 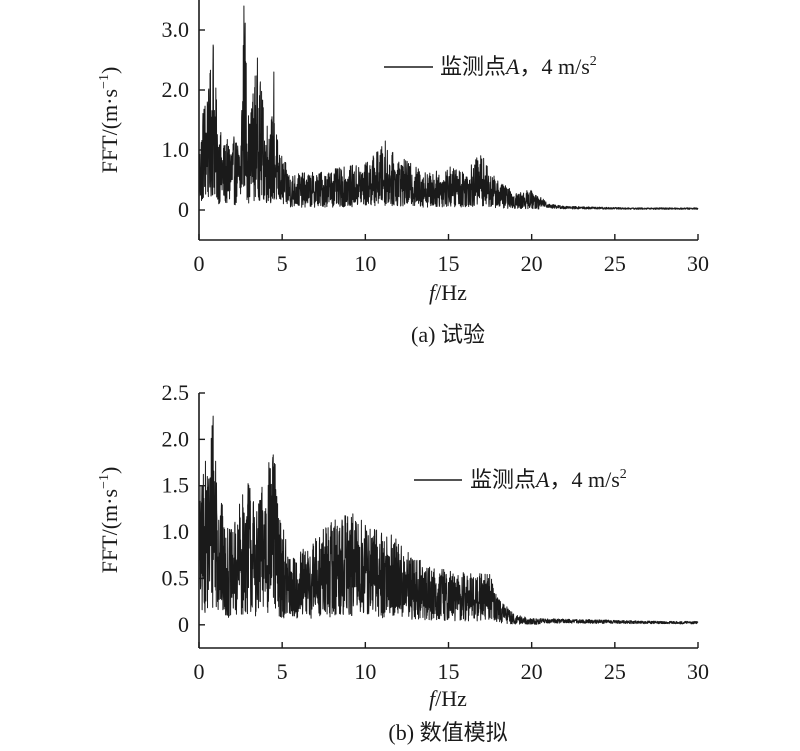 I want to click on chart-b-x-tick-label: 10, so click(x=365, y=671).